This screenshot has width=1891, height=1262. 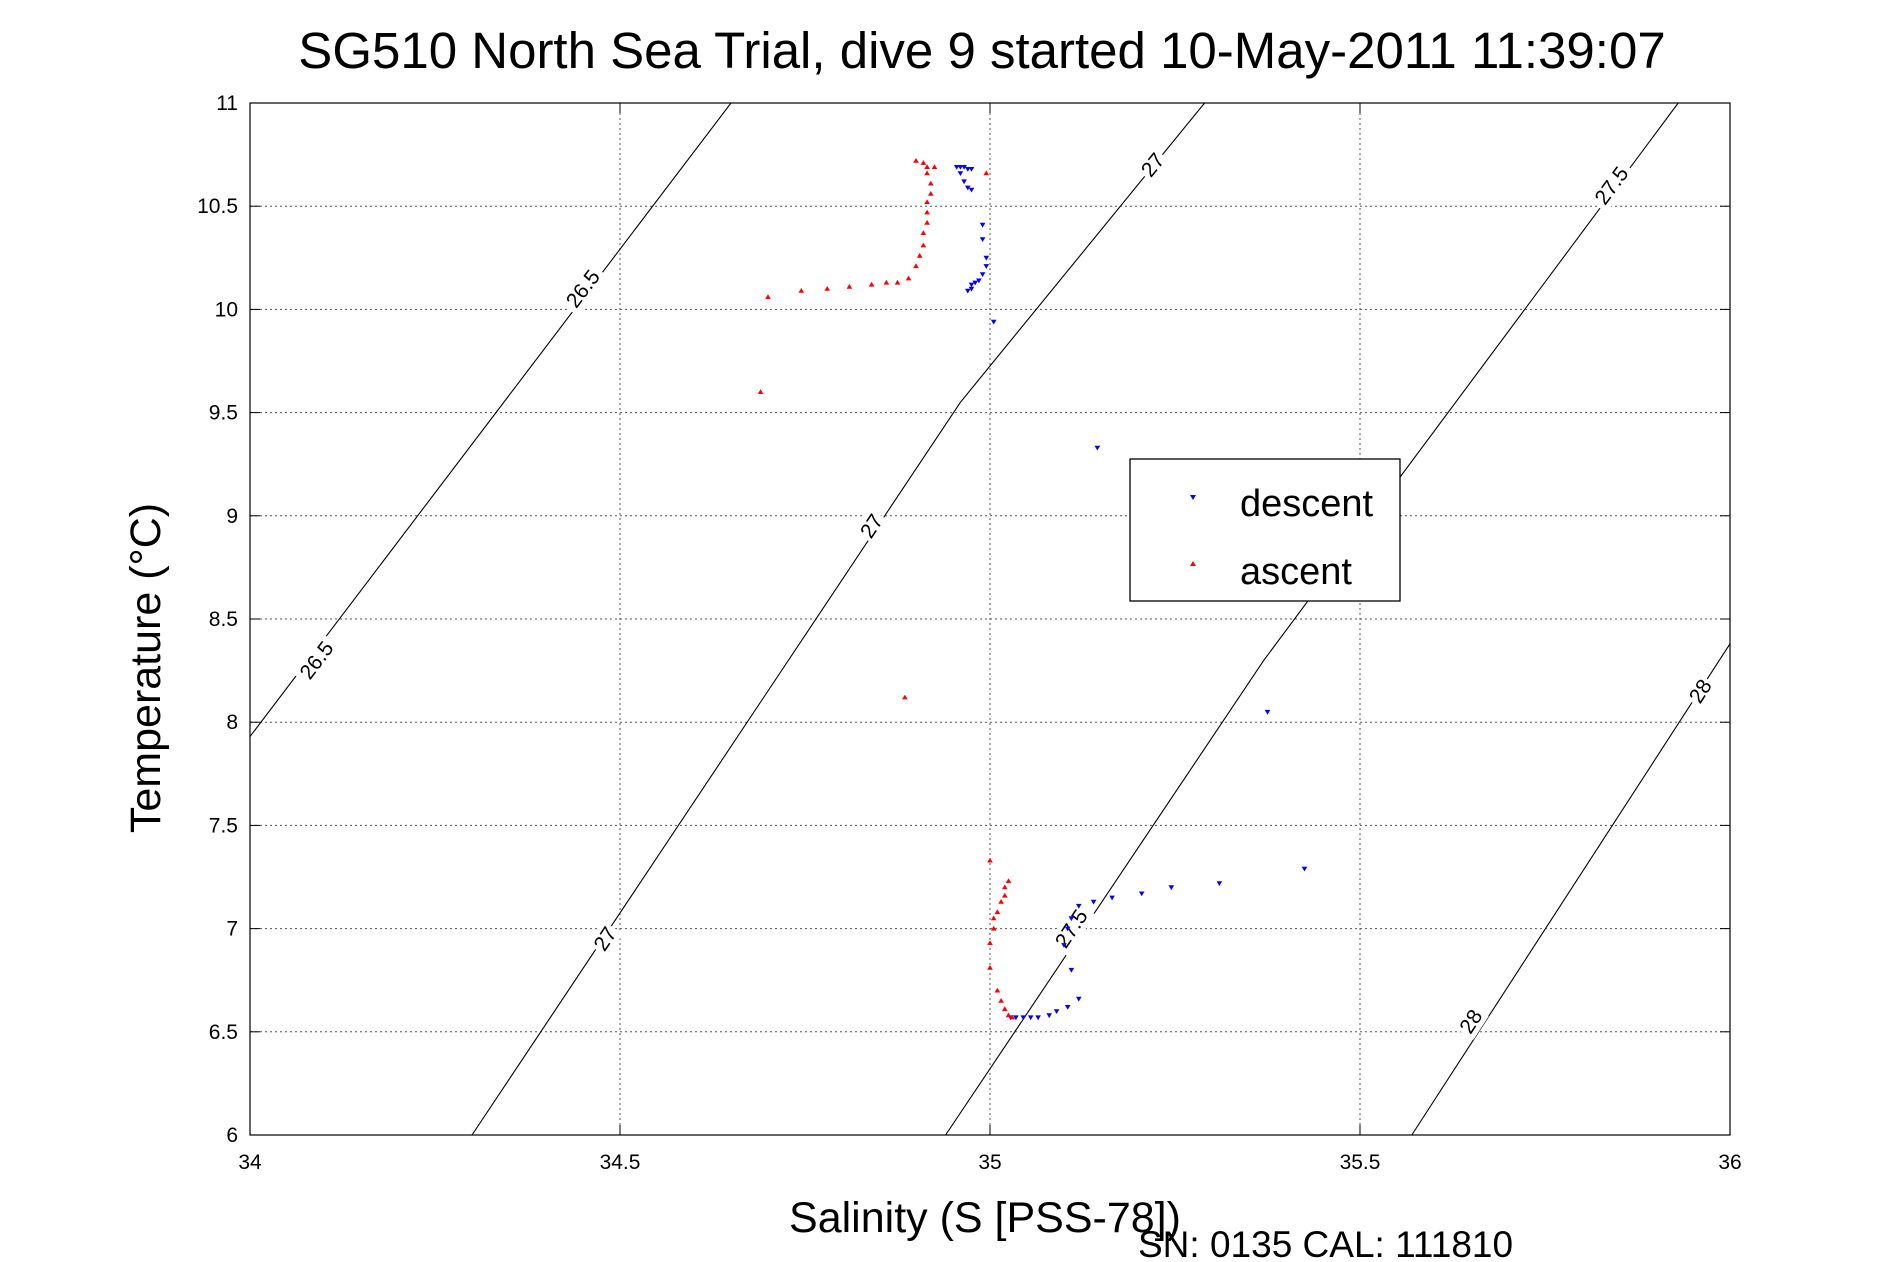 What do you see at coordinates (232, 722) in the screenshot?
I see `y-tick-label: 8` at bounding box center [232, 722].